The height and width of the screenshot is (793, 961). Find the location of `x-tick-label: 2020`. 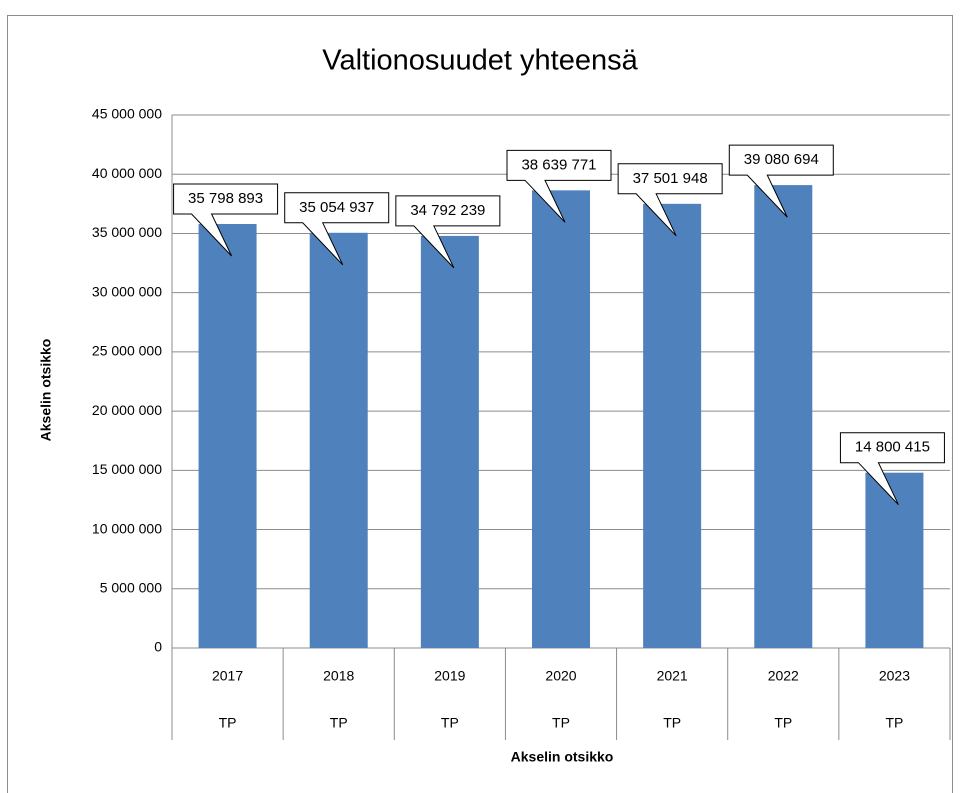

x-tick-label: 2020 is located at coordinates (560, 676).